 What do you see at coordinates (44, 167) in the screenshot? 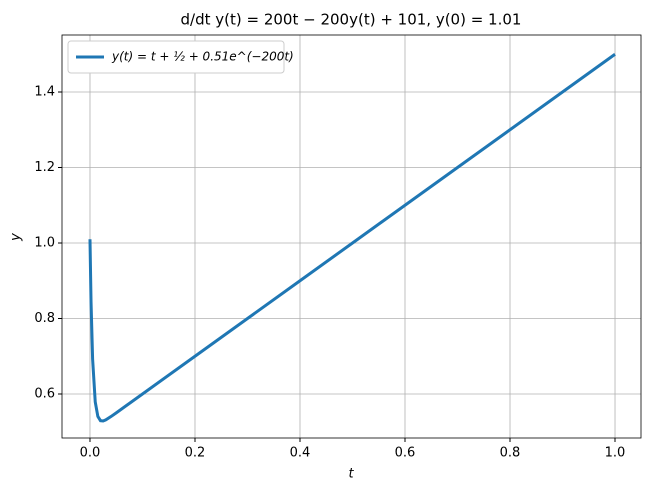
I see `y-tick-label: 1.2` at bounding box center [44, 167].